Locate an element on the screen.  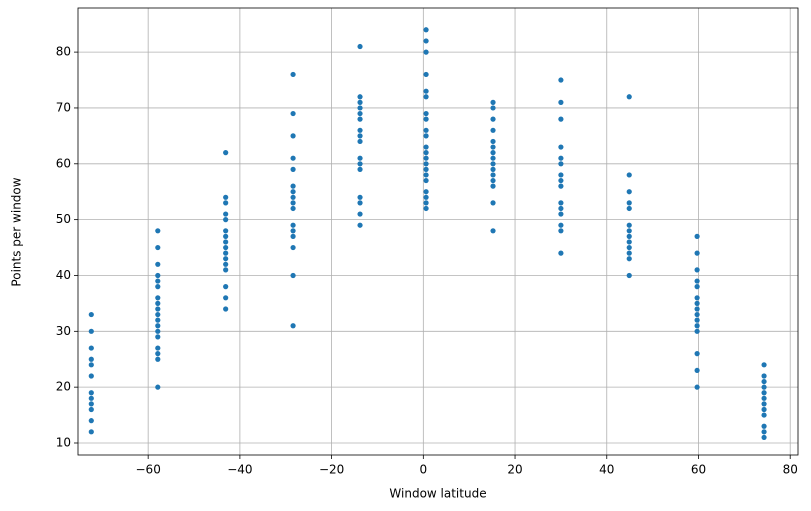
y-tick-label: 60 is located at coordinates (63, 163).